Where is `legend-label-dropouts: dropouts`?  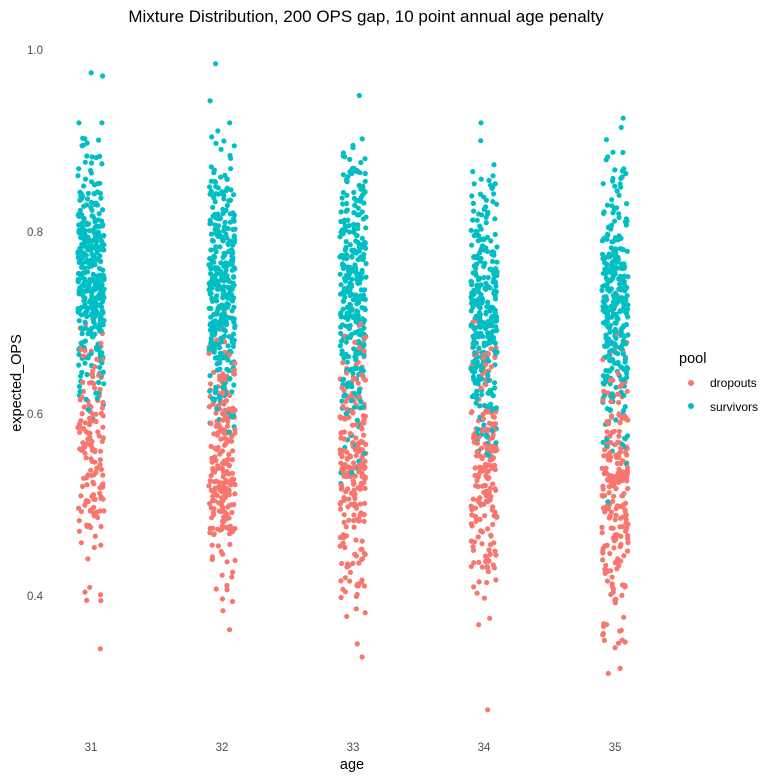 legend-label-dropouts: dropouts is located at coordinates (733, 383).